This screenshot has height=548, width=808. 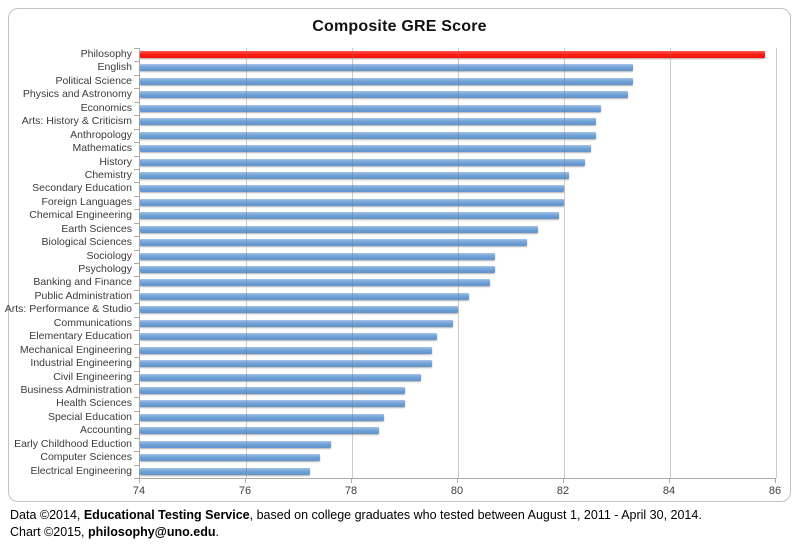 What do you see at coordinates (96, 228) in the screenshot?
I see `category-label: Earth Sciences` at bounding box center [96, 228].